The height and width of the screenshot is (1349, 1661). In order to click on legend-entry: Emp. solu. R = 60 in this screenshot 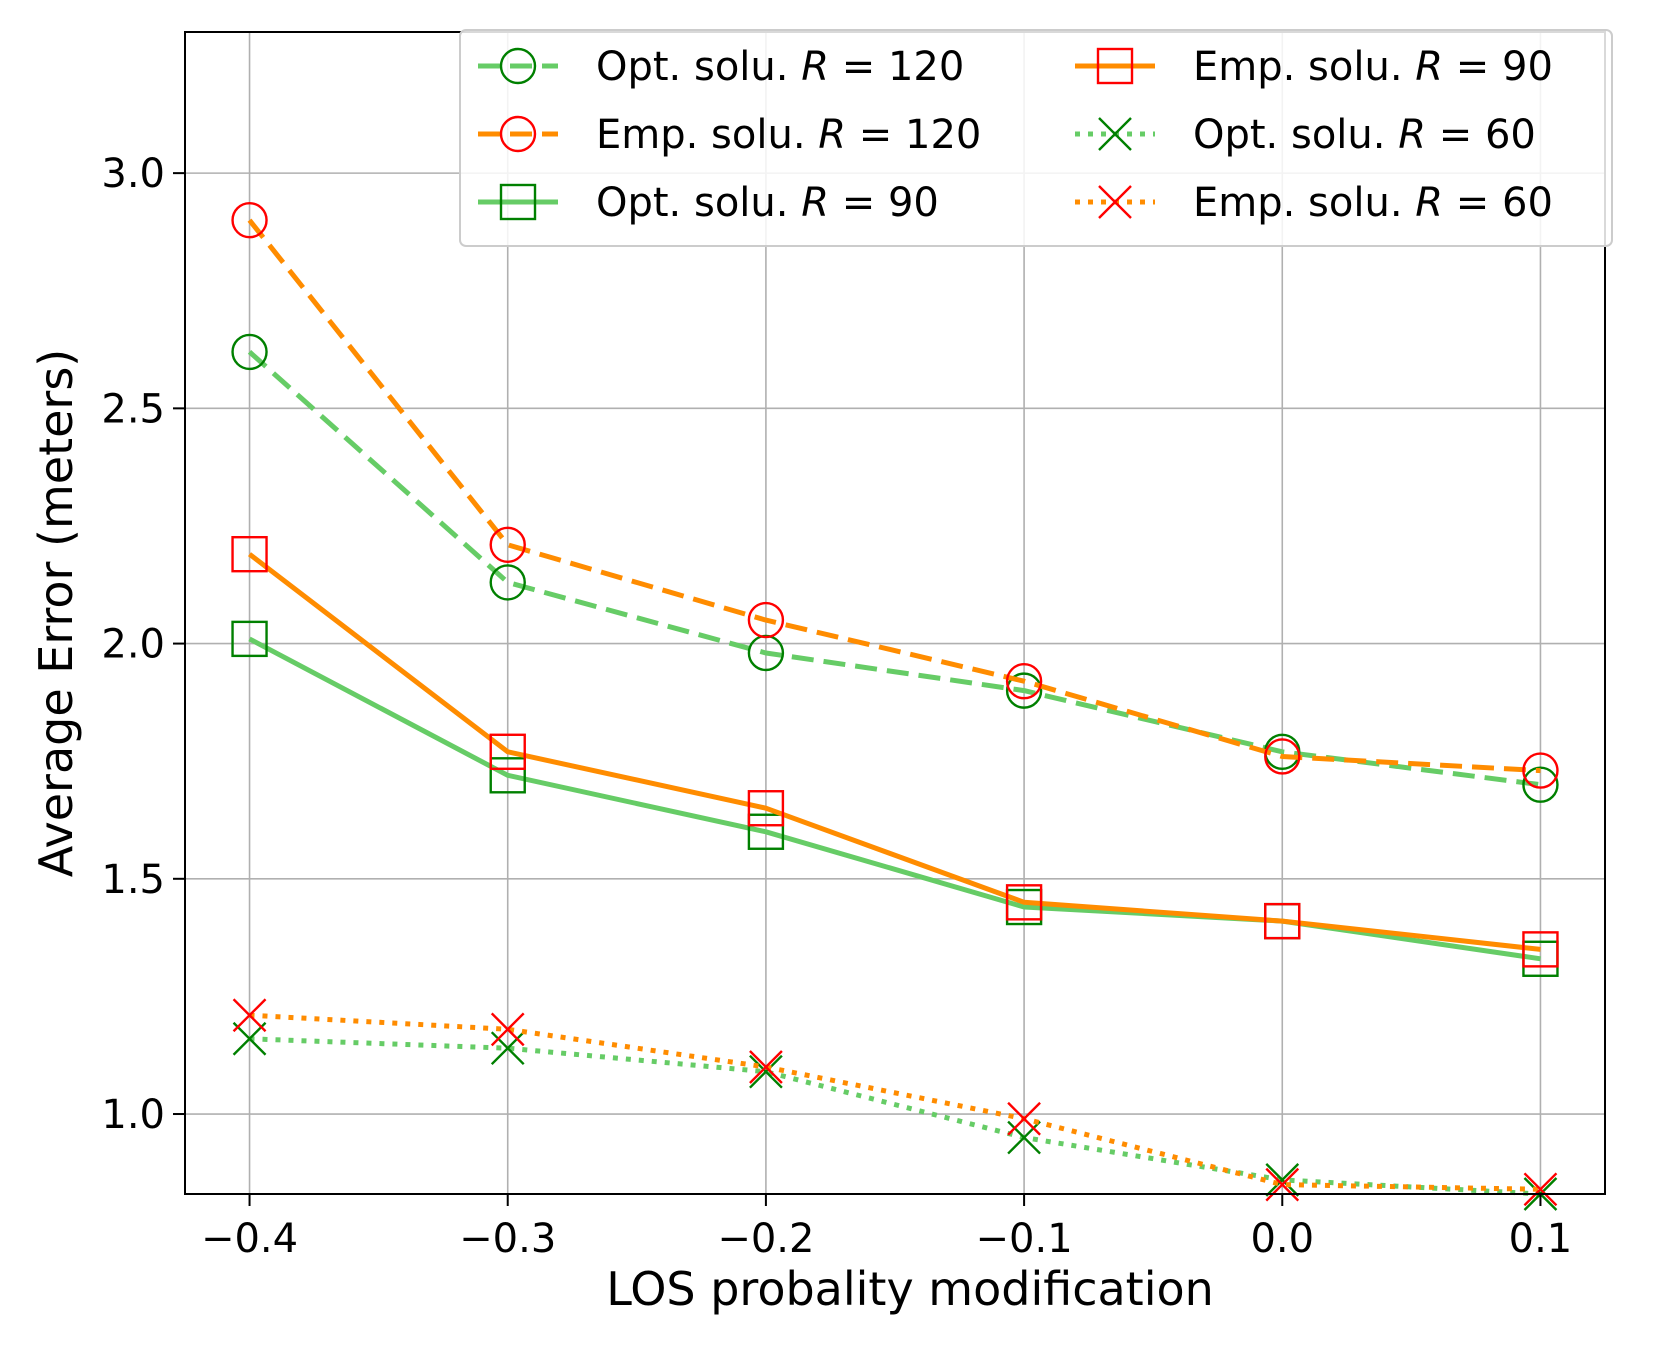, I will do `click(1314, 203)`.